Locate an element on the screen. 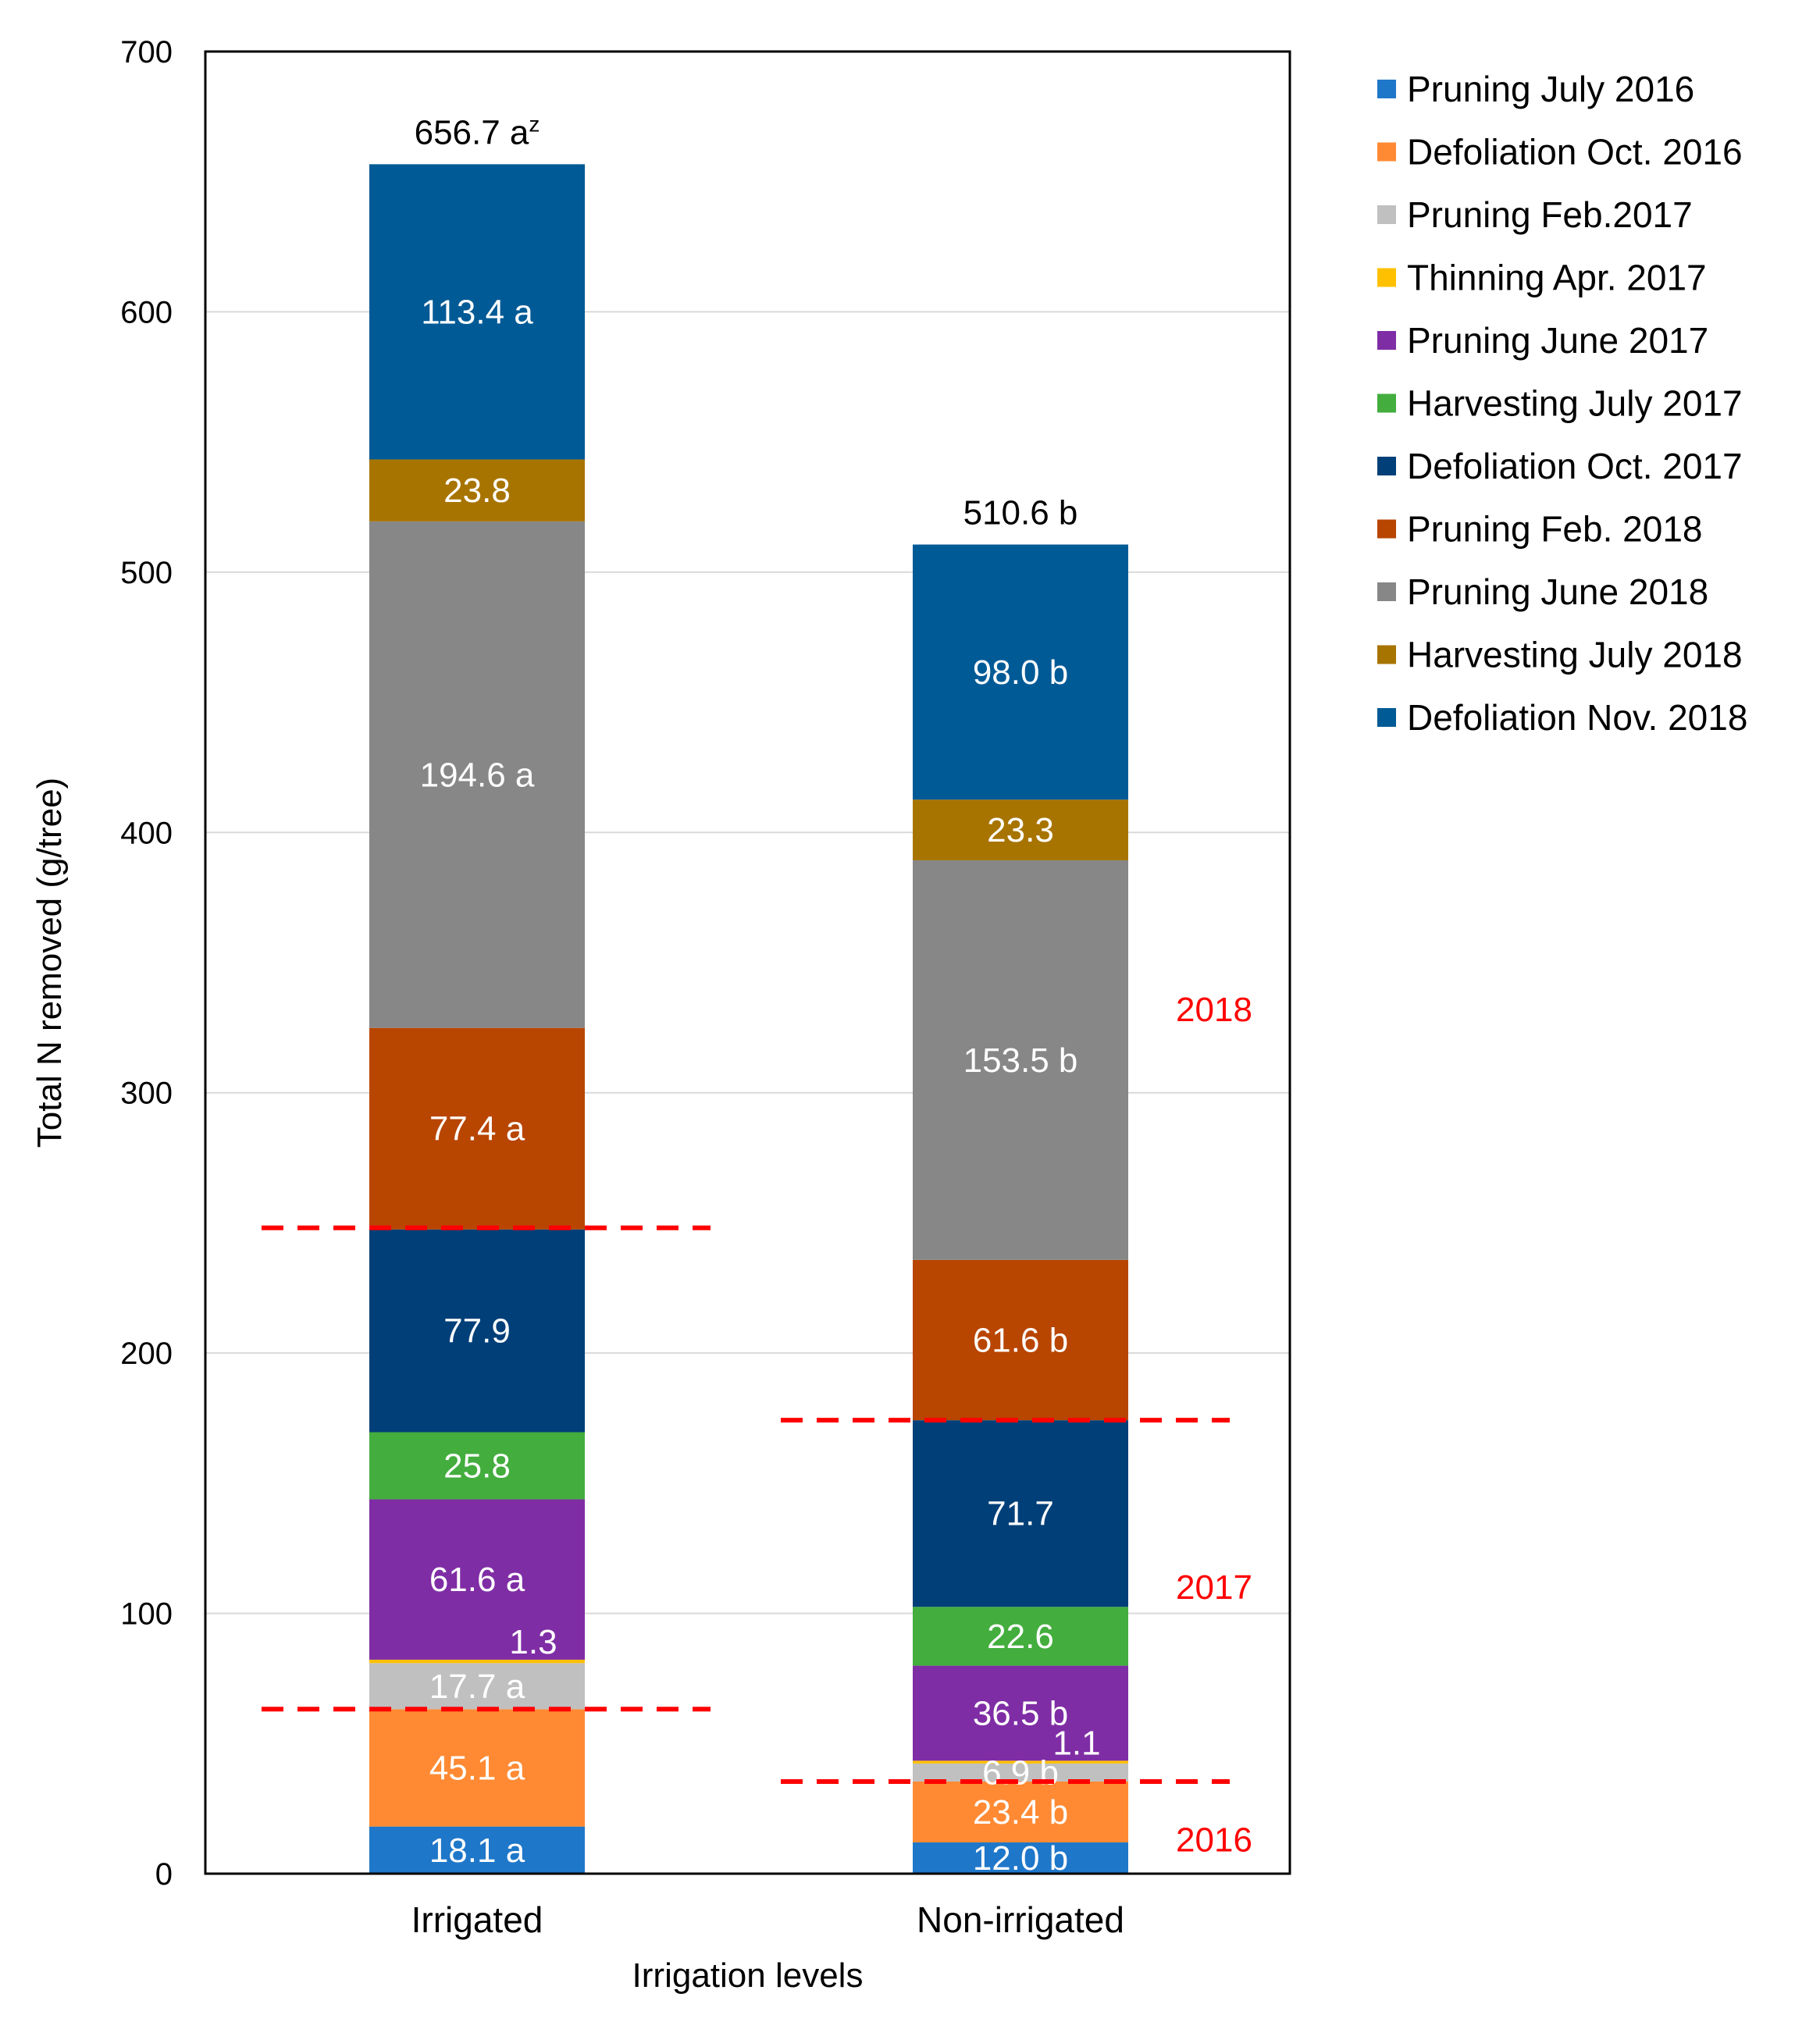 The image size is (1820, 2022). x-tick-label: Irrigated is located at coordinates (477, 1919).